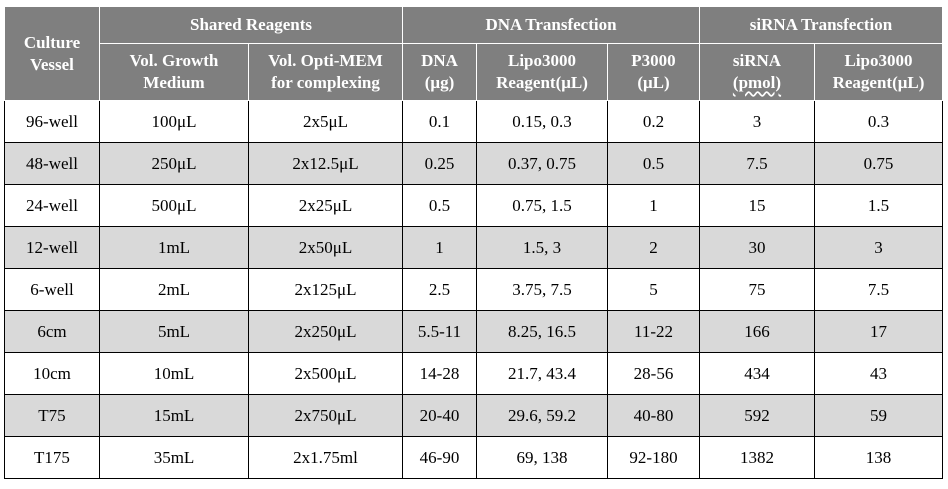 The image size is (948, 489). What do you see at coordinates (174, 121) in the screenshot?
I see `growth-medium-cell: 100μL` at bounding box center [174, 121].